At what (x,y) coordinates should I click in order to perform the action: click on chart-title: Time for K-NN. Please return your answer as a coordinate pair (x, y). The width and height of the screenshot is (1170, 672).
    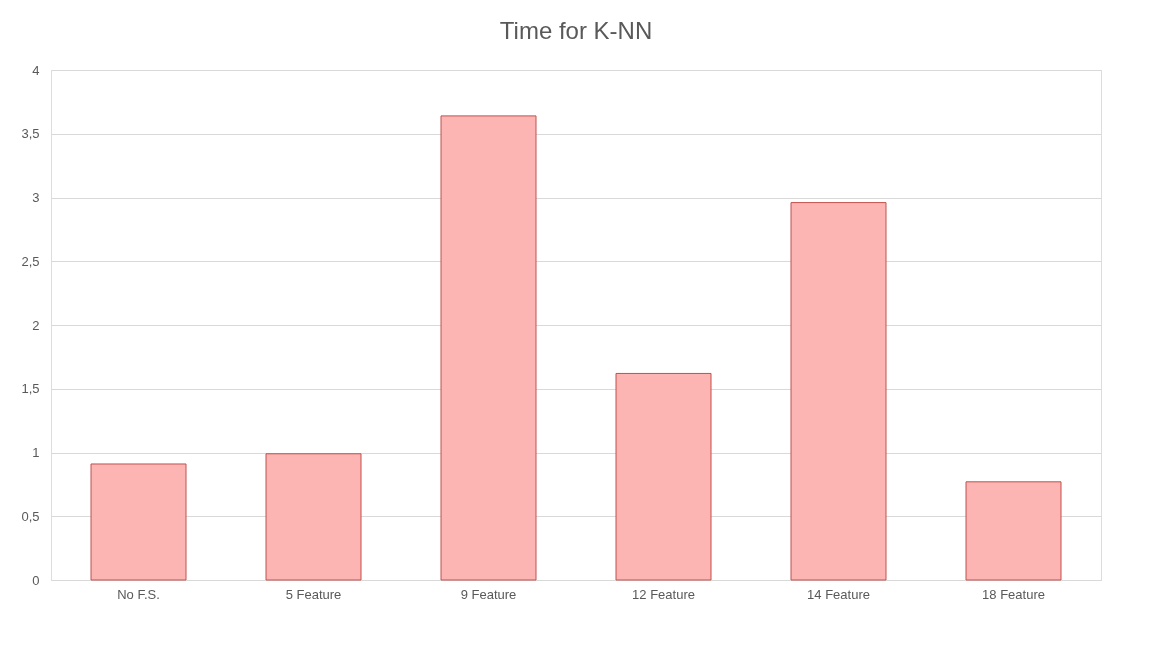
    Looking at the image, I should click on (576, 30).